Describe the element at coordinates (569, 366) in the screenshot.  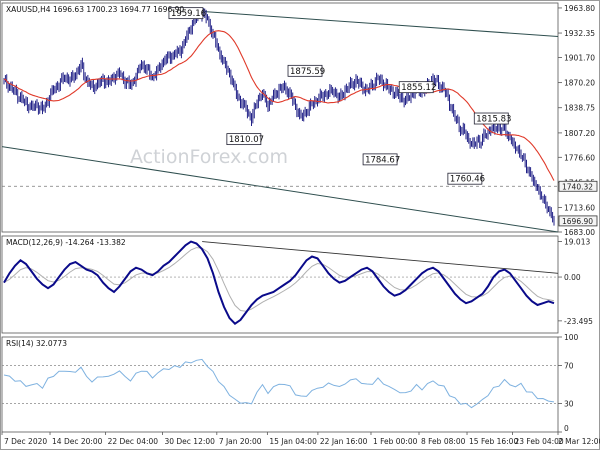
I see `rsi-tick-label: 70` at that location.